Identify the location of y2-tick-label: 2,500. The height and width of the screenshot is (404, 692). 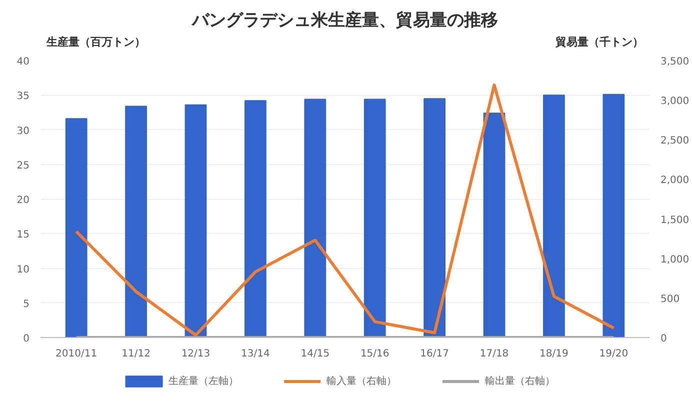
(675, 141).